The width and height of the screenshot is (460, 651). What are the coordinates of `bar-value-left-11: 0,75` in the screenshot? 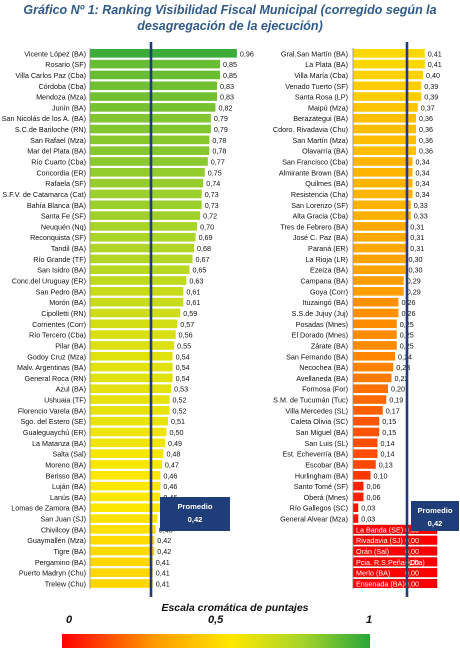 It's located at (215, 172).